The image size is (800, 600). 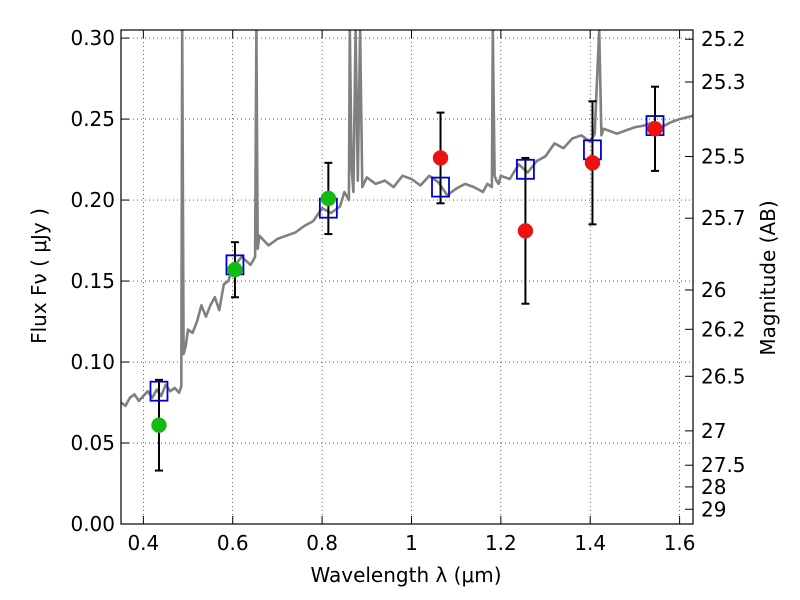 I want to click on y-axis-label: Flux Fν ( μJy ), so click(x=39, y=276).